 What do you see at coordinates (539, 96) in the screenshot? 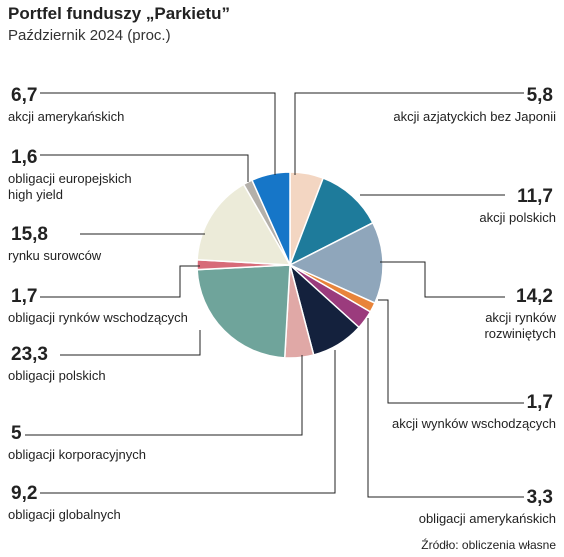
I see `value-label: 5,8` at bounding box center [539, 96].